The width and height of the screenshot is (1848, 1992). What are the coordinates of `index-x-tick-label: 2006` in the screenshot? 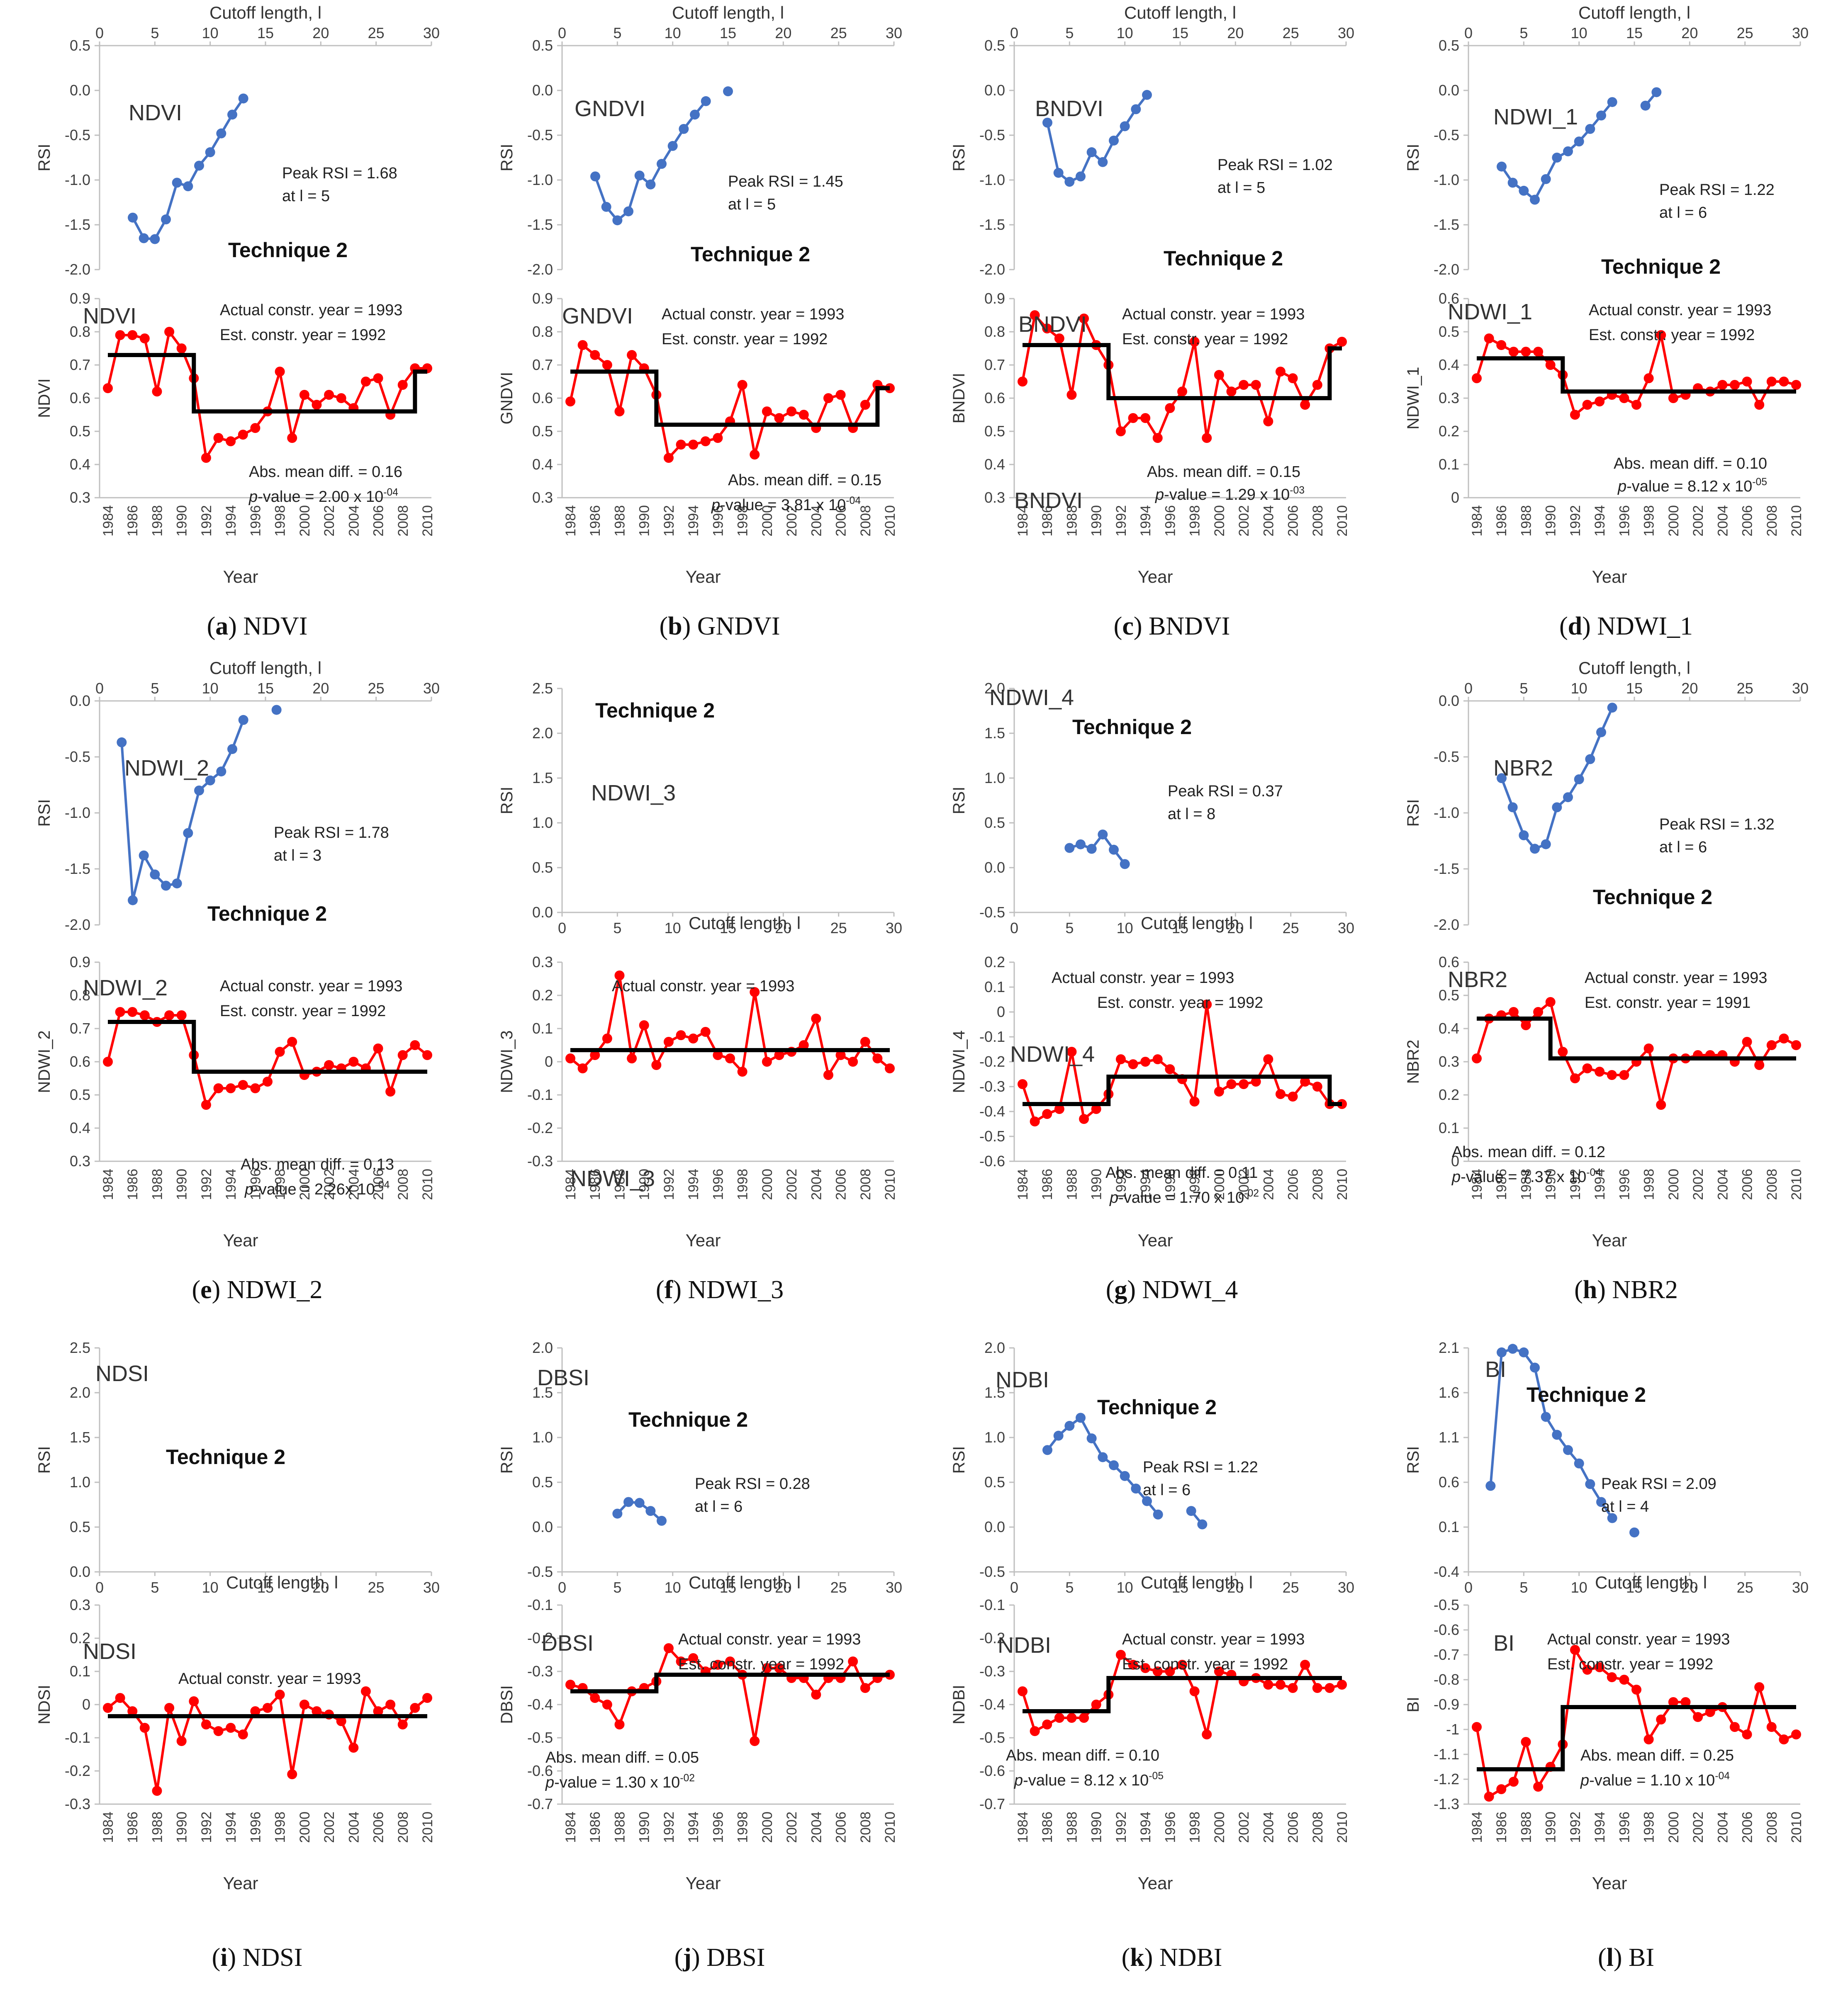 It's located at (379, 1828).